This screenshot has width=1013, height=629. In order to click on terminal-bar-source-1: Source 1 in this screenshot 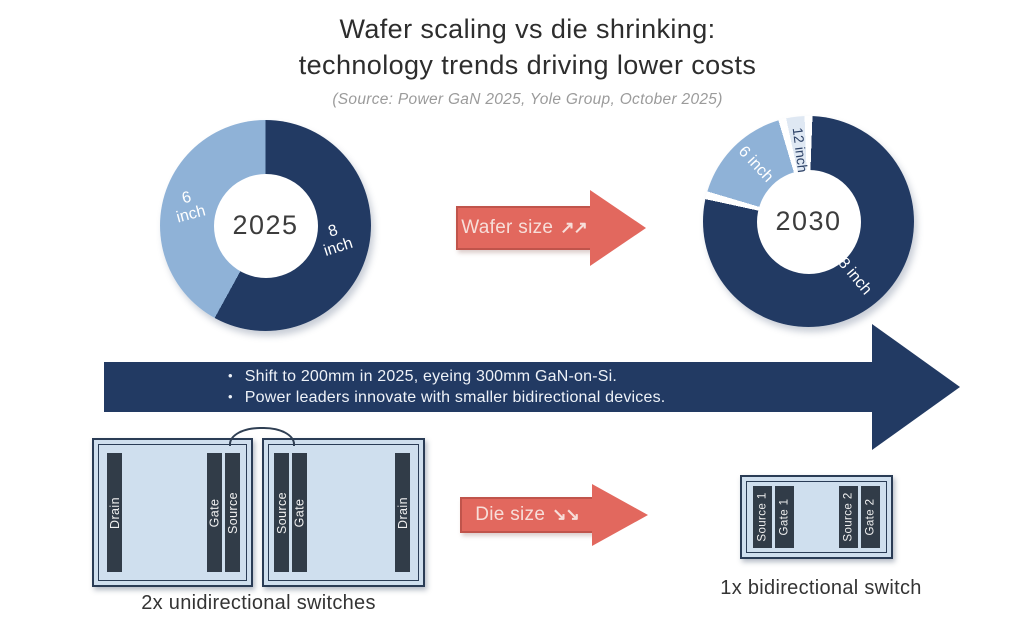, I will do `click(762, 517)`.